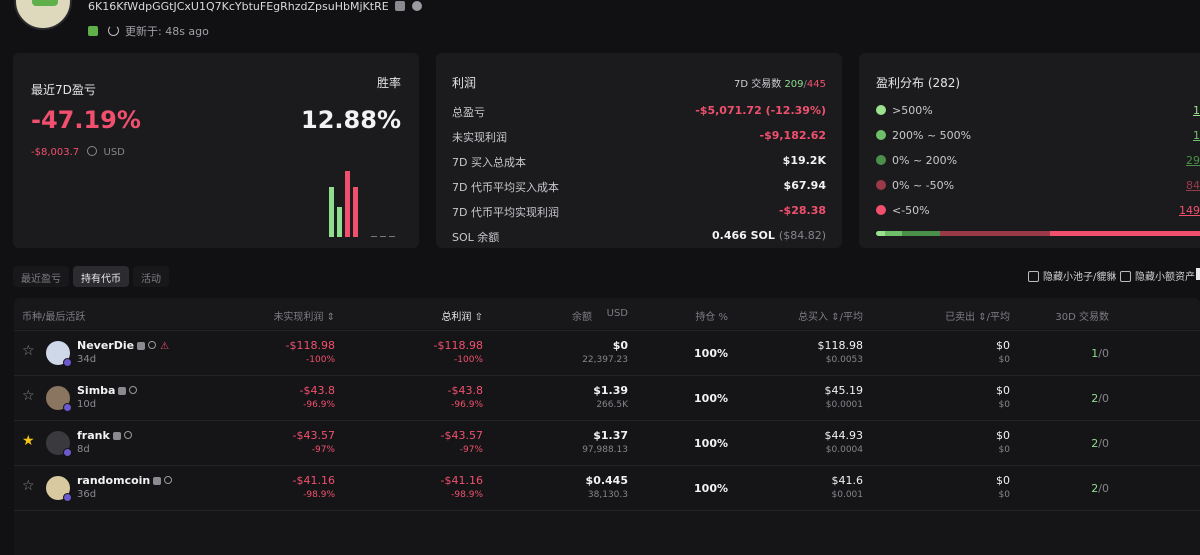  I want to click on header-balance: 余额, so click(582, 317).